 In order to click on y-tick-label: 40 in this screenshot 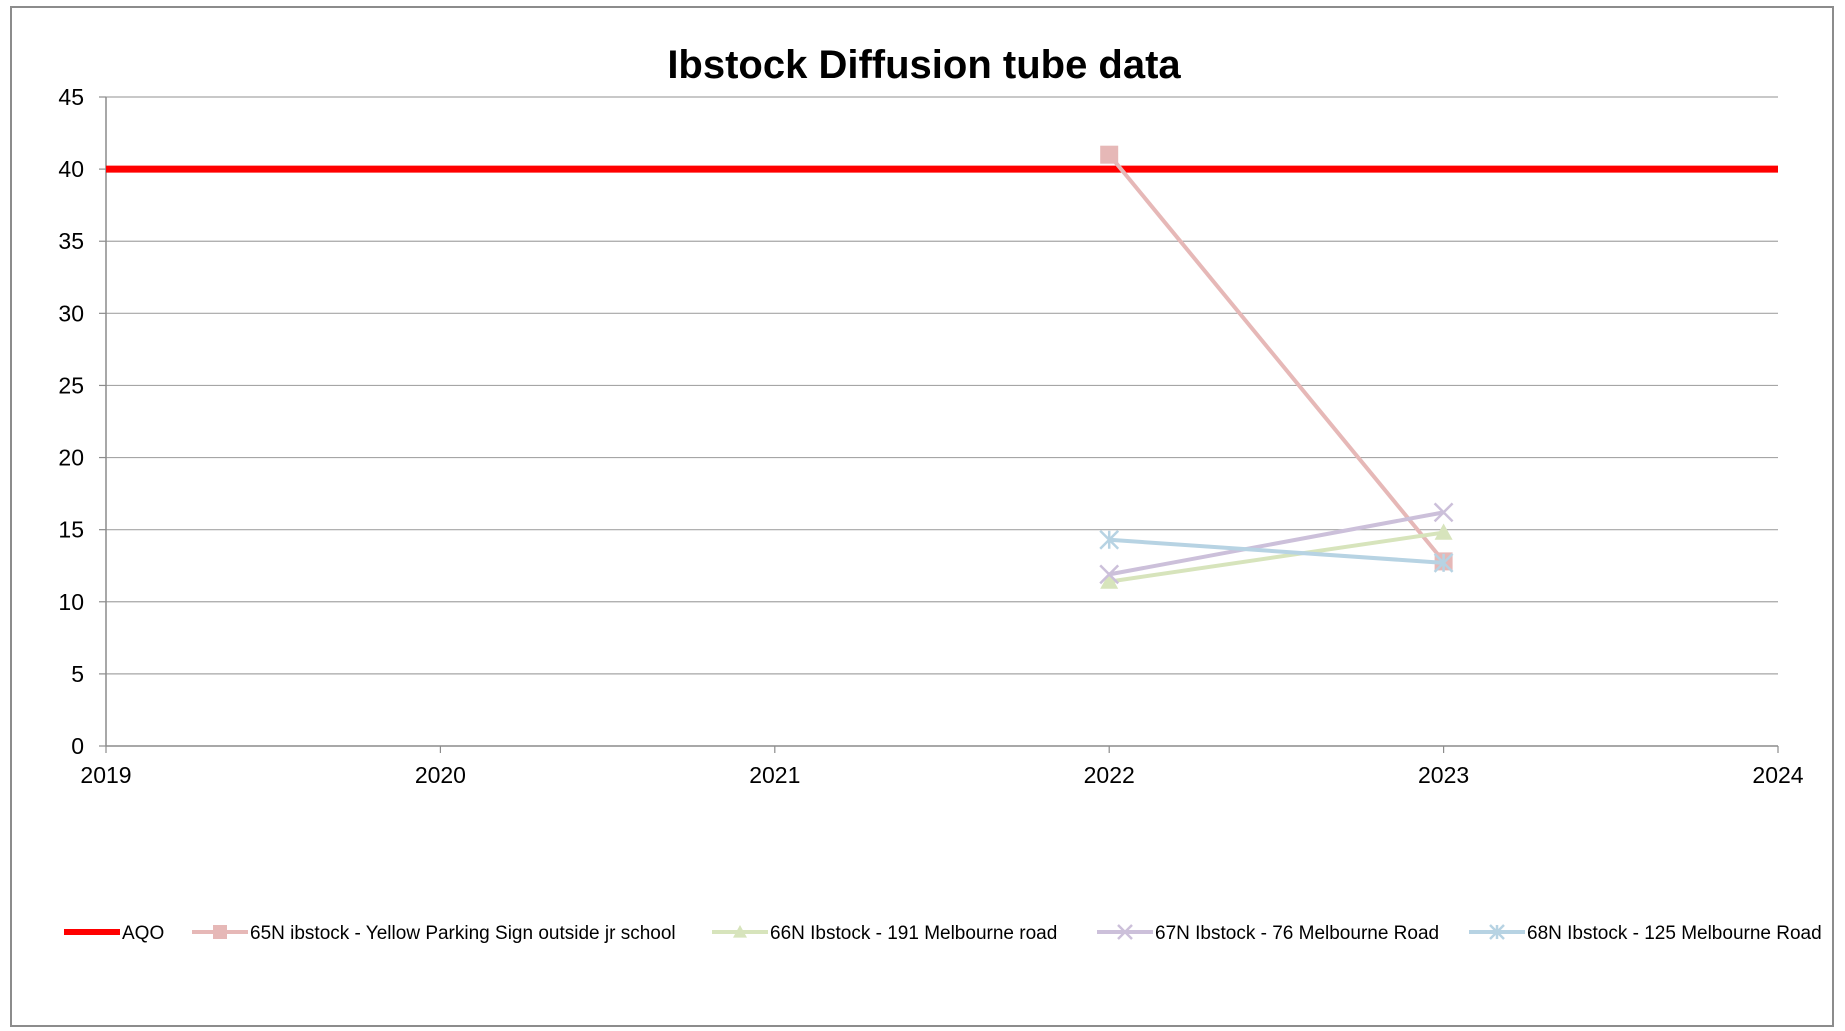, I will do `click(71, 169)`.